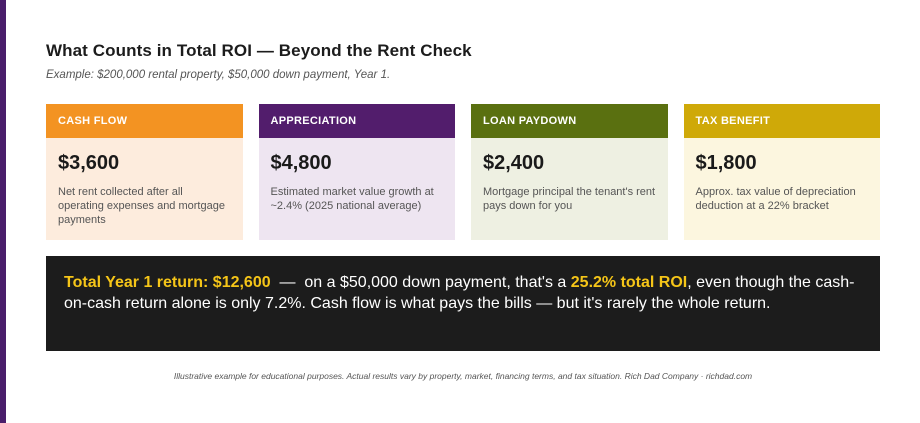 The width and height of the screenshot is (920, 423). I want to click on card-label: APPRECIATION, so click(356, 121).